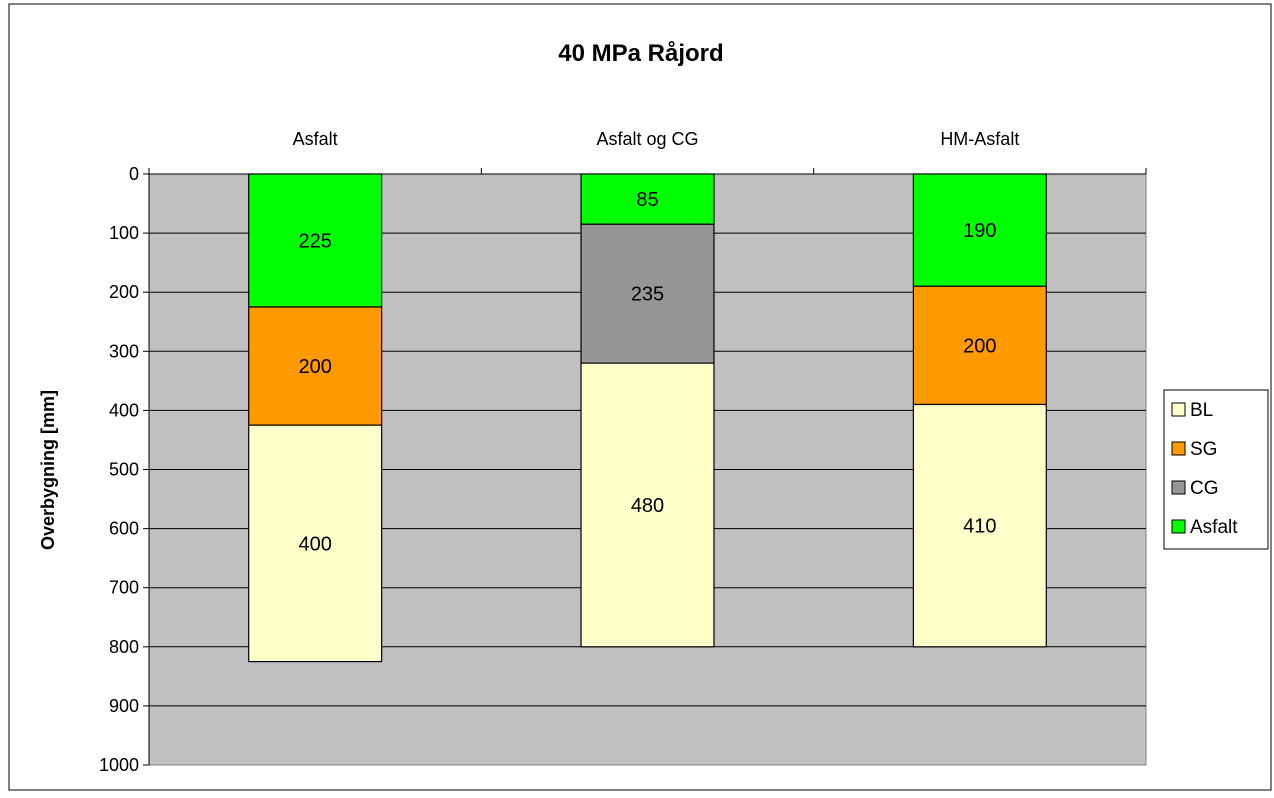  What do you see at coordinates (1203, 449) in the screenshot?
I see `legend-label: SG` at bounding box center [1203, 449].